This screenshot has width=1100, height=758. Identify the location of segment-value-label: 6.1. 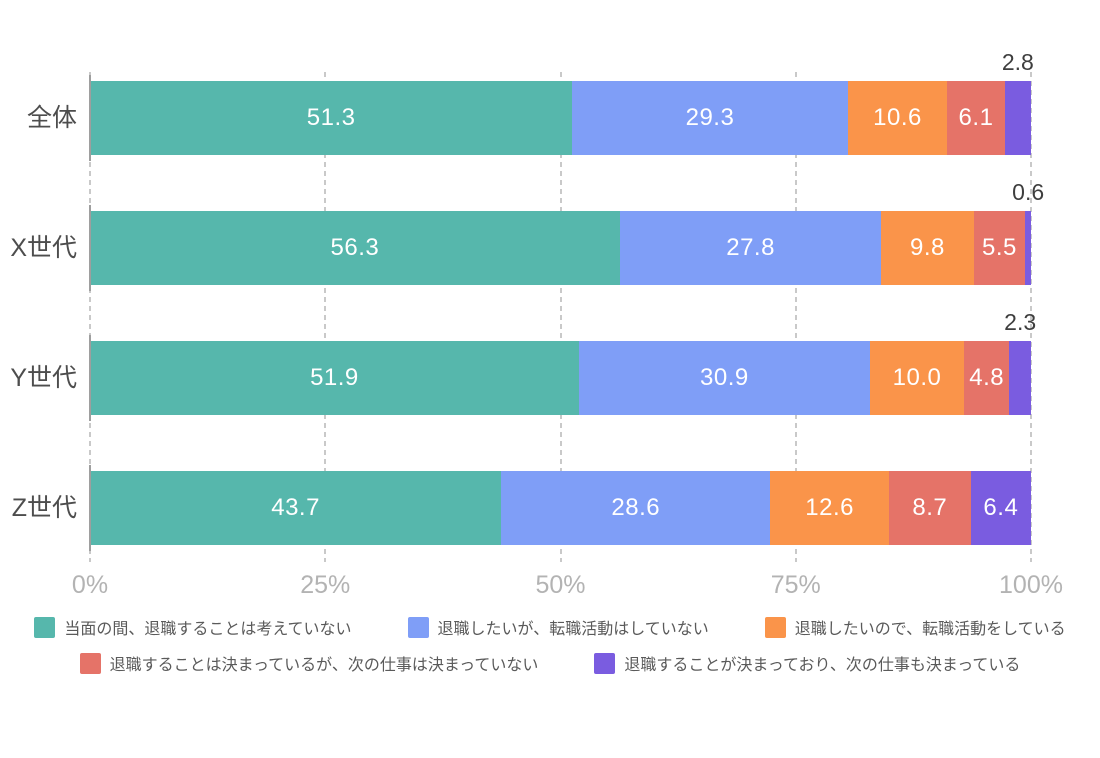
(976, 117).